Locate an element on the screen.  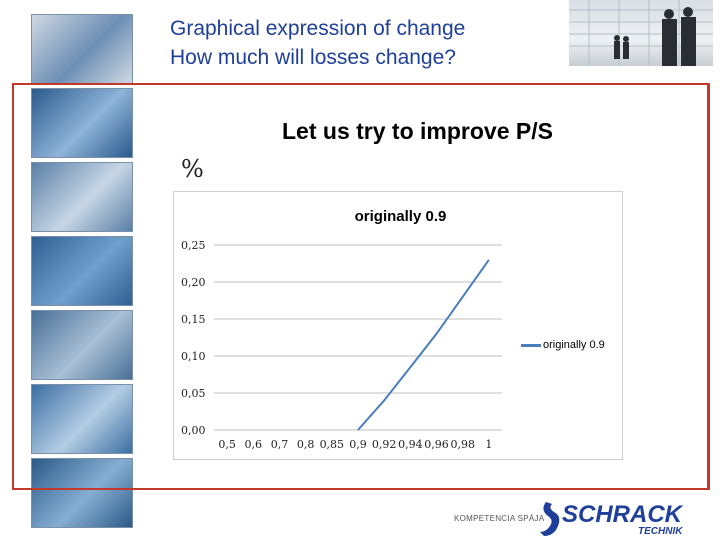
y-tick-label: 0,10 is located at coordinates (193, 356).